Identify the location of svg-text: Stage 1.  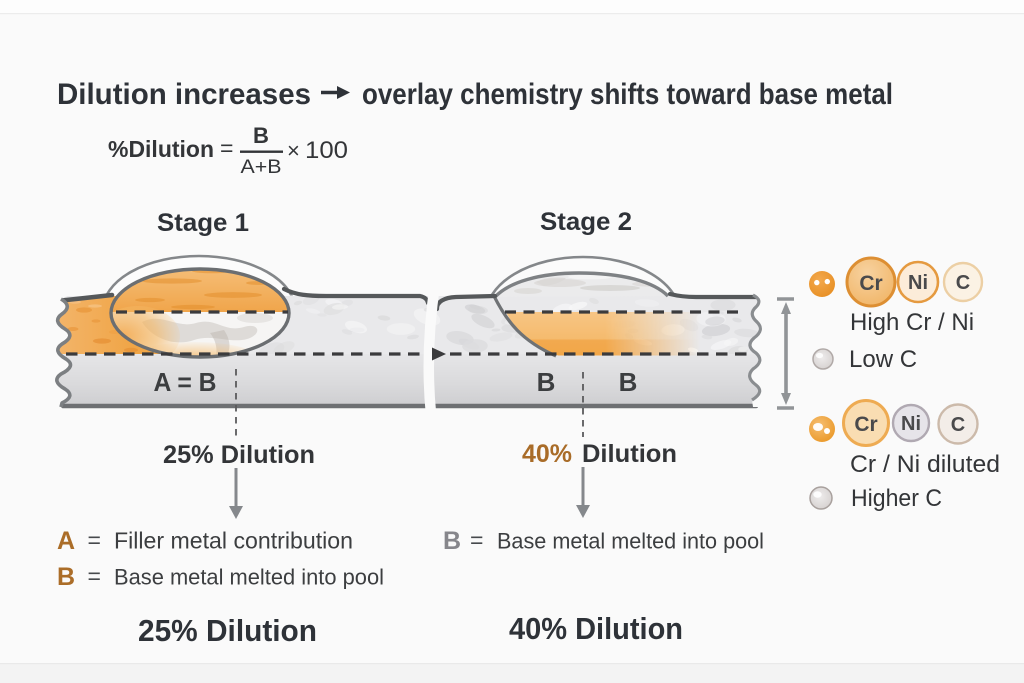
(203, 223).